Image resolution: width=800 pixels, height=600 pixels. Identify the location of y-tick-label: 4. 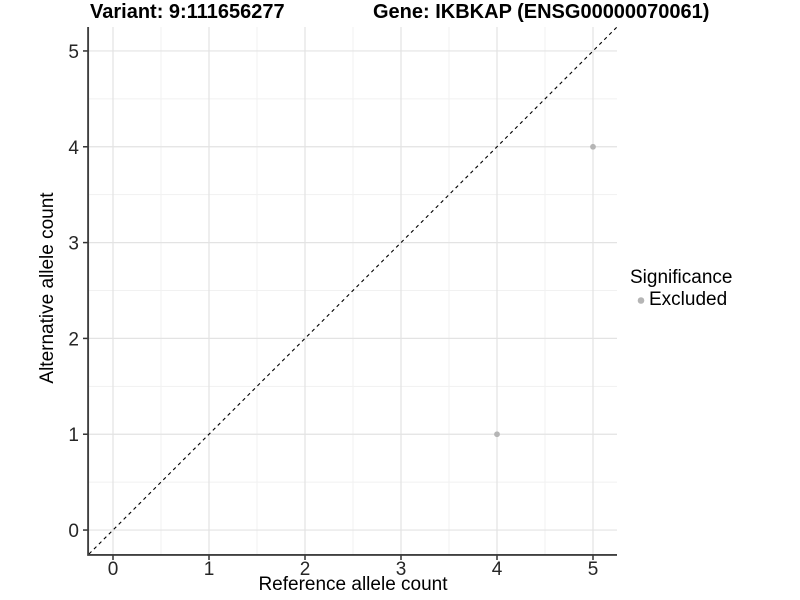
(73, 148).